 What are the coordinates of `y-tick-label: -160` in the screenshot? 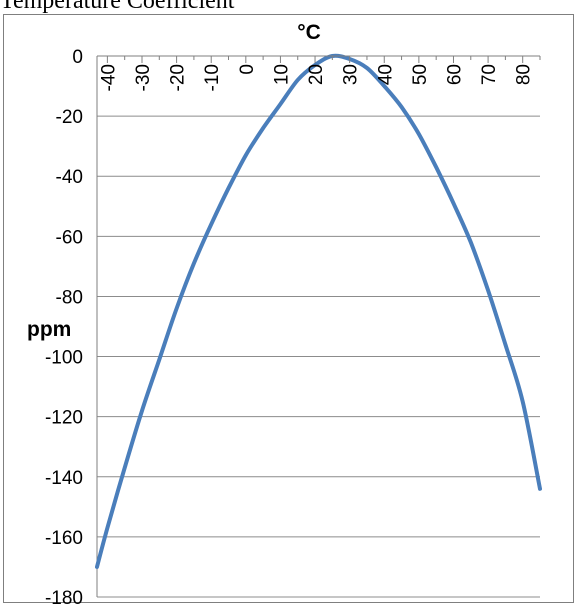 It's located at (64, 538).